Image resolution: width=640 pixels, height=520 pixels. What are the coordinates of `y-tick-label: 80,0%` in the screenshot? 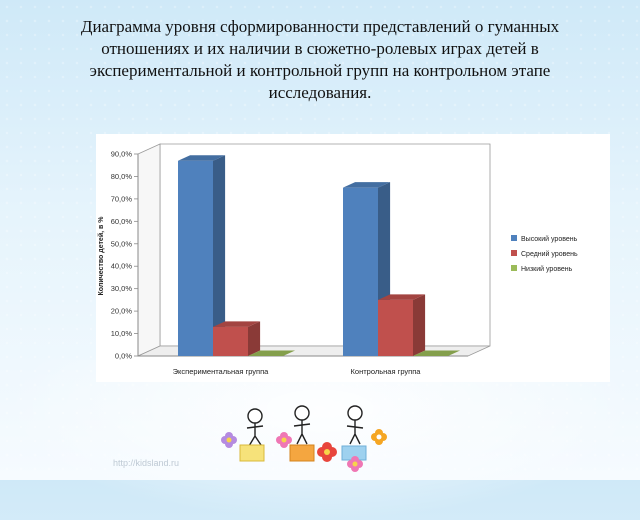 It's located at (122, 176).